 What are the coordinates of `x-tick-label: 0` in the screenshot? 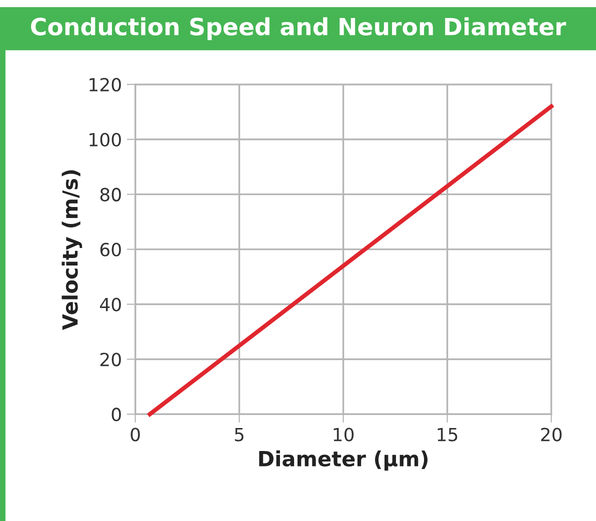 It's located at (135, 435).